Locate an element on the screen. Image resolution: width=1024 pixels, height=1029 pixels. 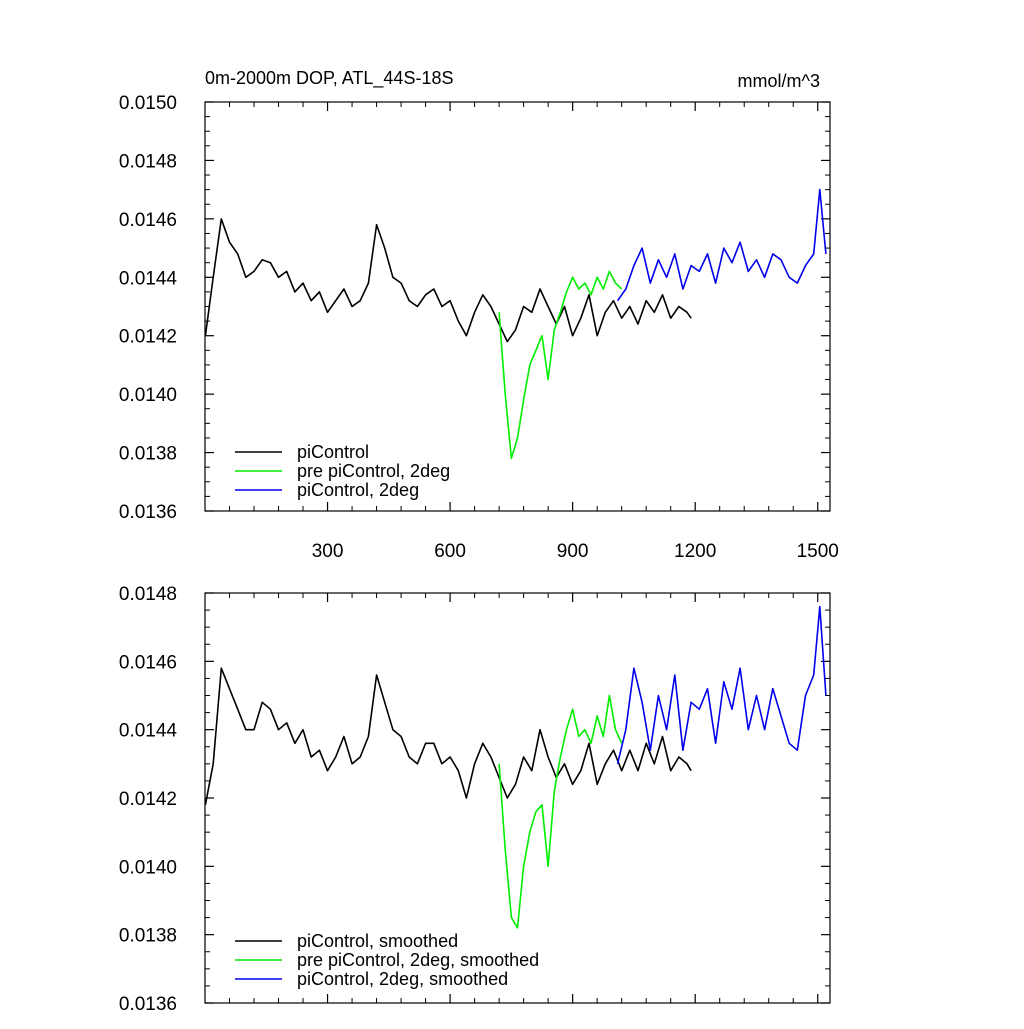
legend-entry: piControl is located at coordinates (333, 452).